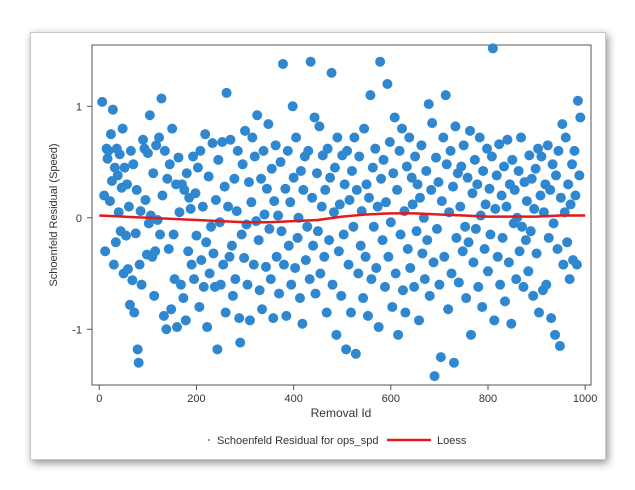  What do you see at coordinates (342, 218) in the screenshot?
I see `loess-line` at bounding box center [342, 218].